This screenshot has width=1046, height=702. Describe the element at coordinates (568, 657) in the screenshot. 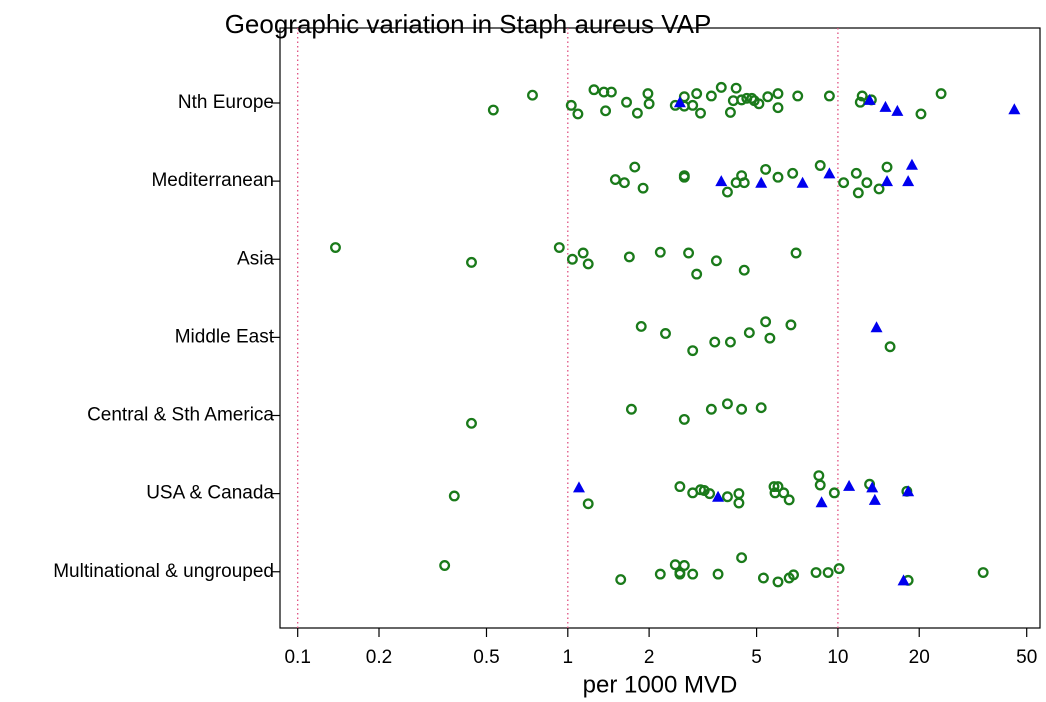

I see `x-tick-label: 1` at that location.